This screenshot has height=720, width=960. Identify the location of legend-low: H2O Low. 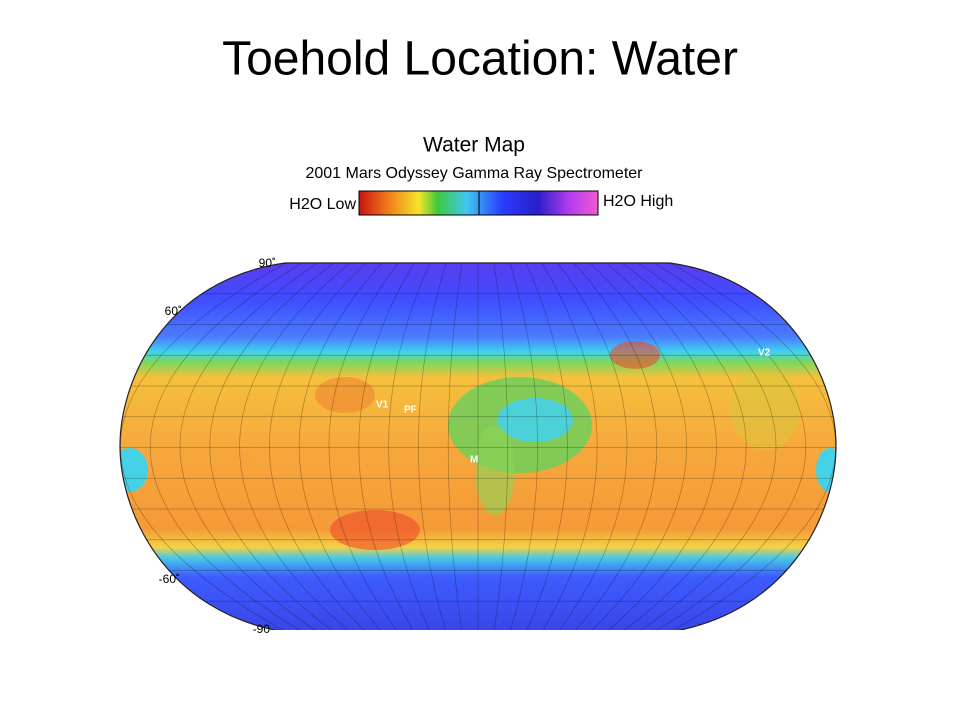
(322, 204).